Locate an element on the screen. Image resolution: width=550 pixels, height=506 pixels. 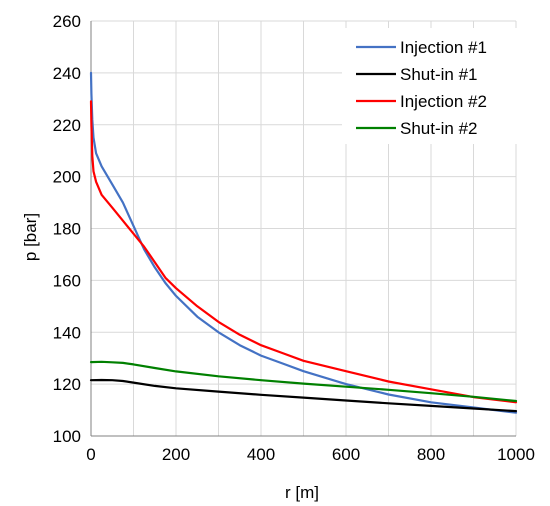
x-tick-label: 0 is located at coordinates (90, 454).